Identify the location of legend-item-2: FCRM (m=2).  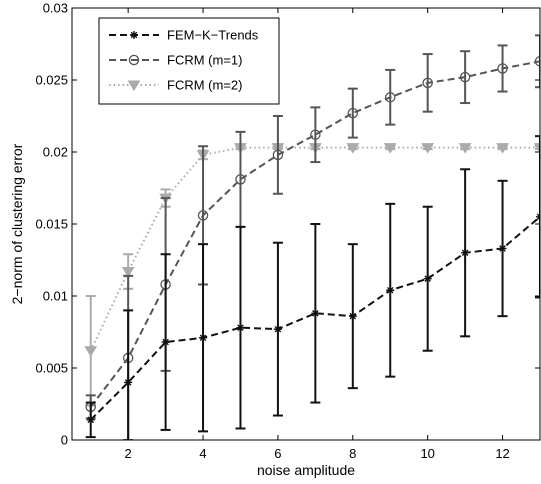
(175, 85).